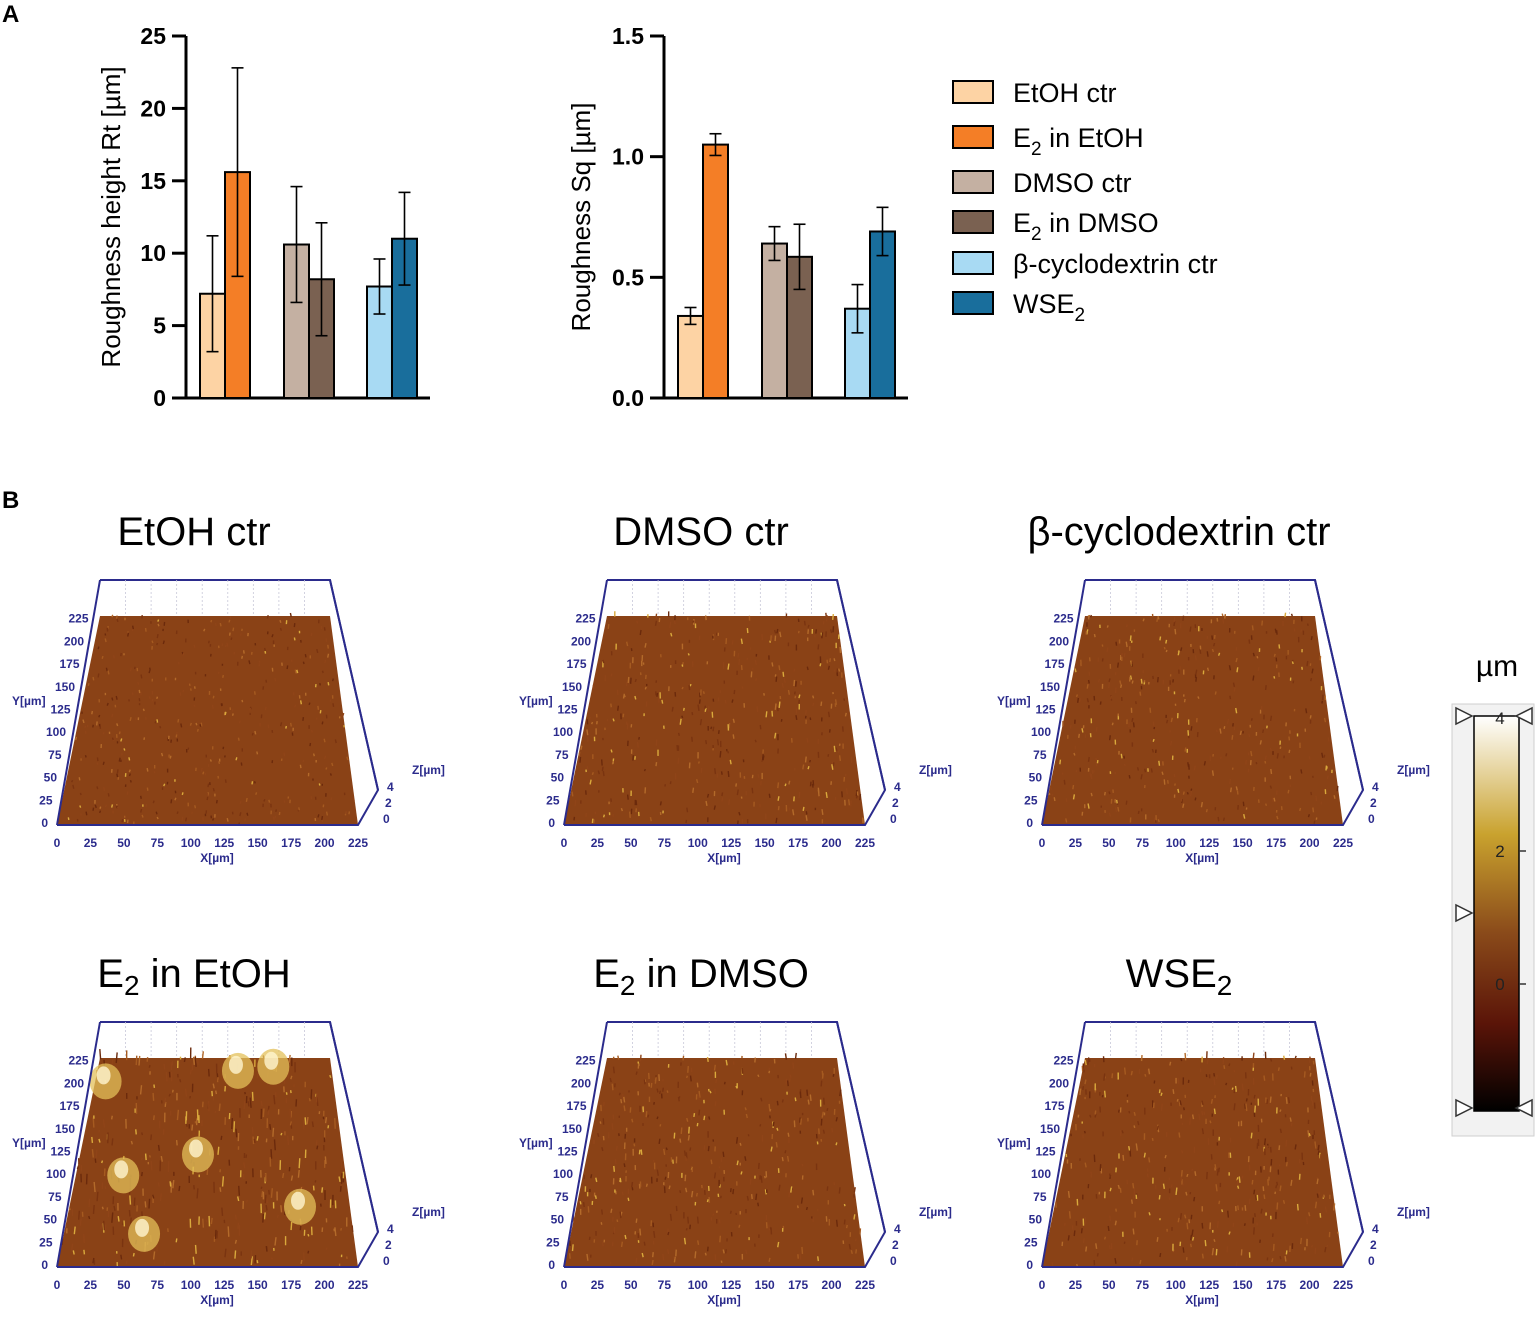 The height and width of the screenshot is (1317, 1535). I want to click on colorbar-unit: µm, so click(1497, 666).